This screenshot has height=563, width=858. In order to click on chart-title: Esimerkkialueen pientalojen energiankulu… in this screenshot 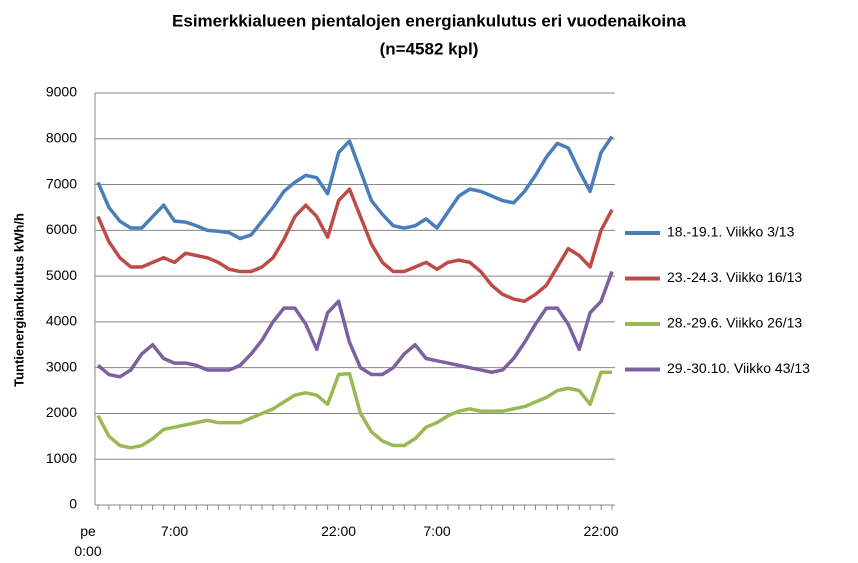, I will do `click(429, 20)`.